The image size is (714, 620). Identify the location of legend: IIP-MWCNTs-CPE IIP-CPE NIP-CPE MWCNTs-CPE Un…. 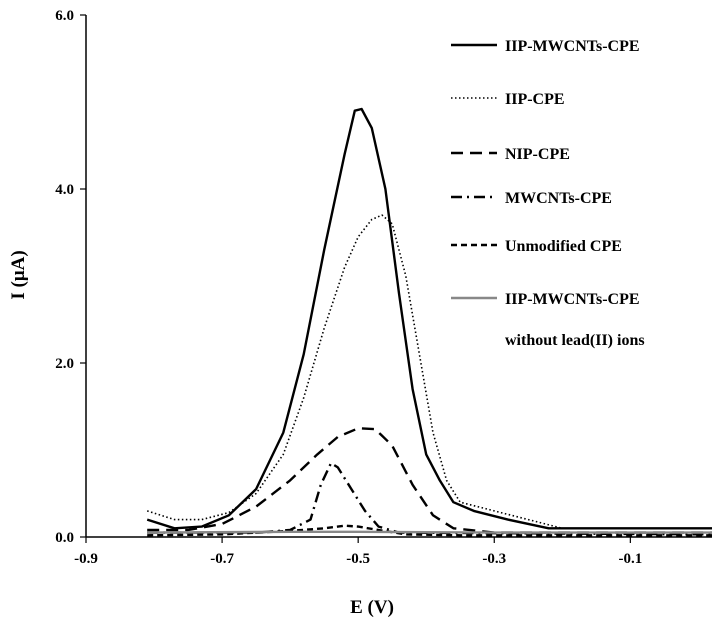
(548, 193).